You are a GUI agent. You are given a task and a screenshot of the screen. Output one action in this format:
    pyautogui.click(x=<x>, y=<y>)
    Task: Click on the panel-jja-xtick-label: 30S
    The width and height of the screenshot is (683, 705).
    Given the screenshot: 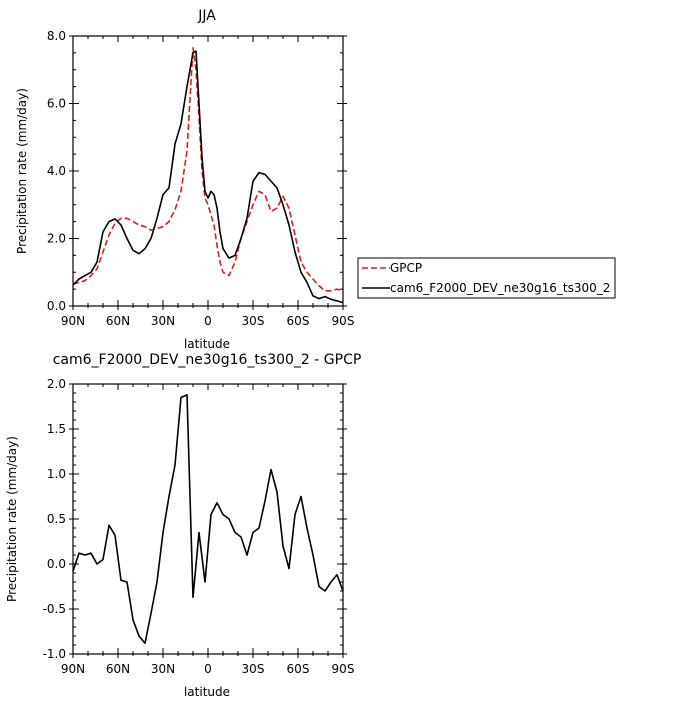 What is the action you would take?
    pyautogui.click(x=253, y=321)
    